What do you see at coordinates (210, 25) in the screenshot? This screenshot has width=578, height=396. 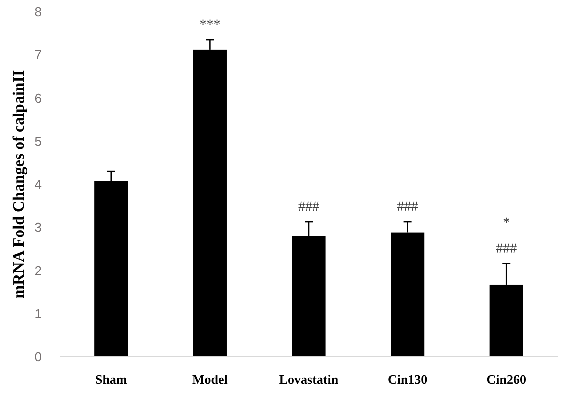 I see `annotation: ***` at bounding box center [210, 25].